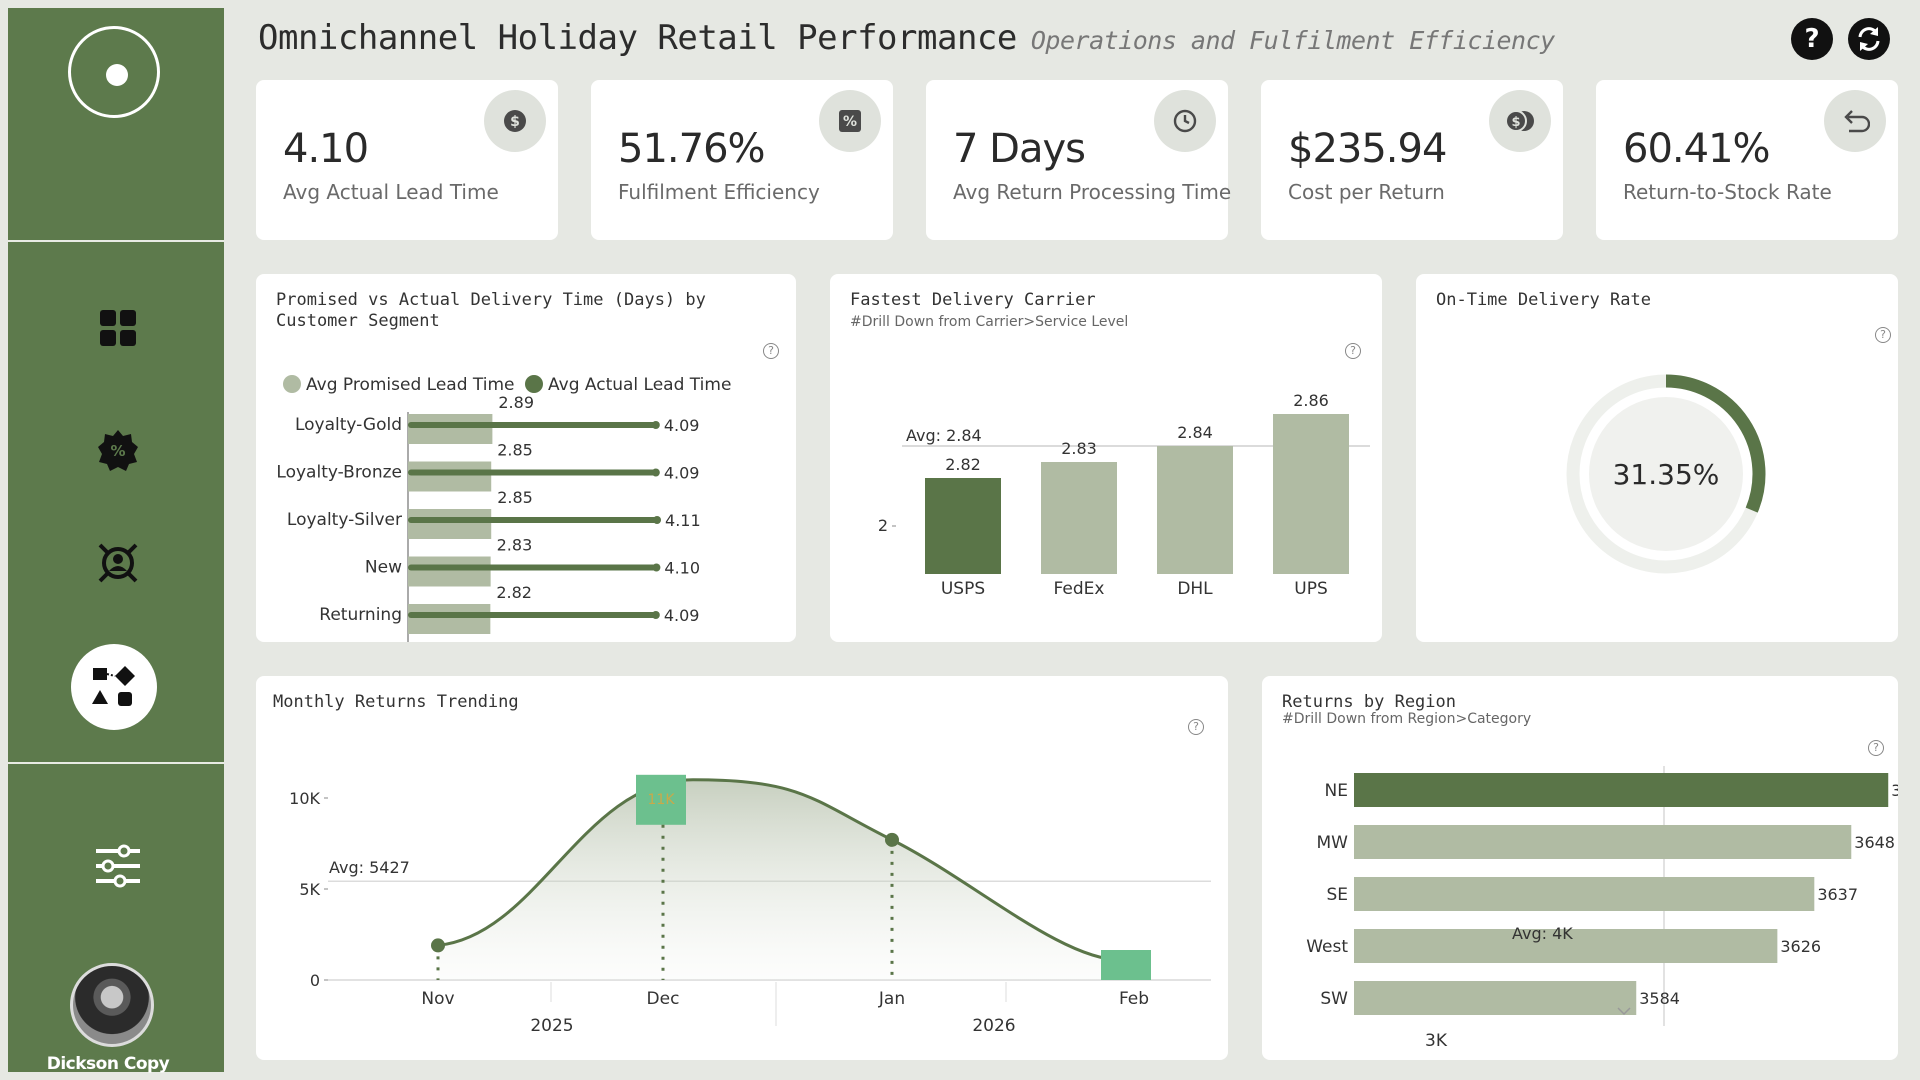 This screenshot has height=1080, width=1920. I want to click on sidebar-divider, so click(116, 241).